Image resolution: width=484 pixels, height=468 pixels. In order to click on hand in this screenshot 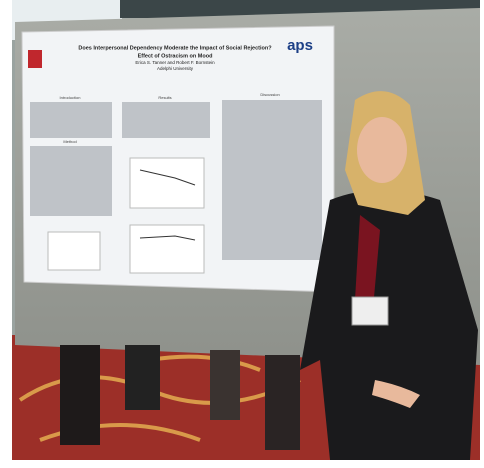, I will do `click(396, 394)`.